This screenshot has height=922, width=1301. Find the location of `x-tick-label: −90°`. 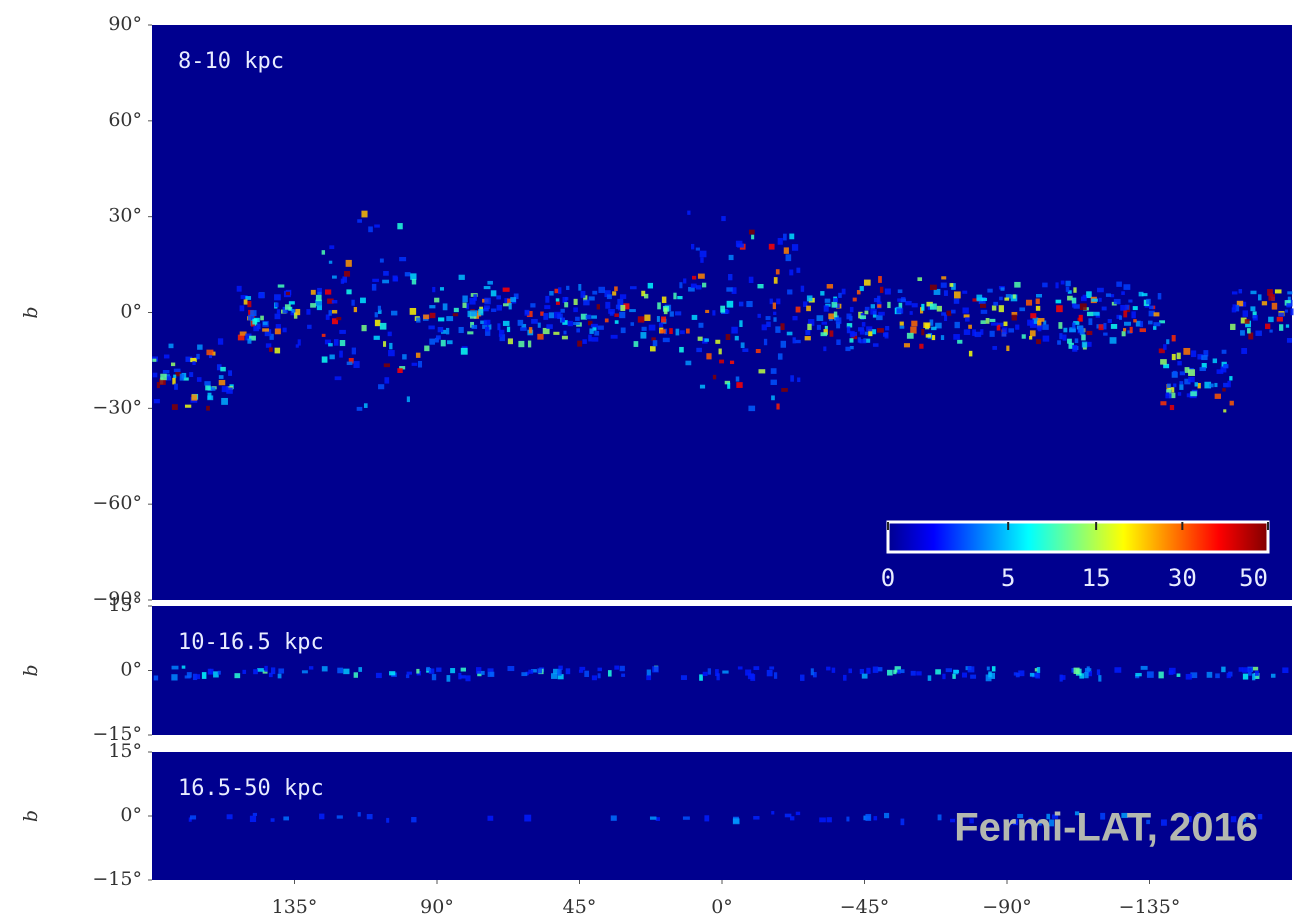

x-tick-label: −90° is located at coordinates (1007, 907).